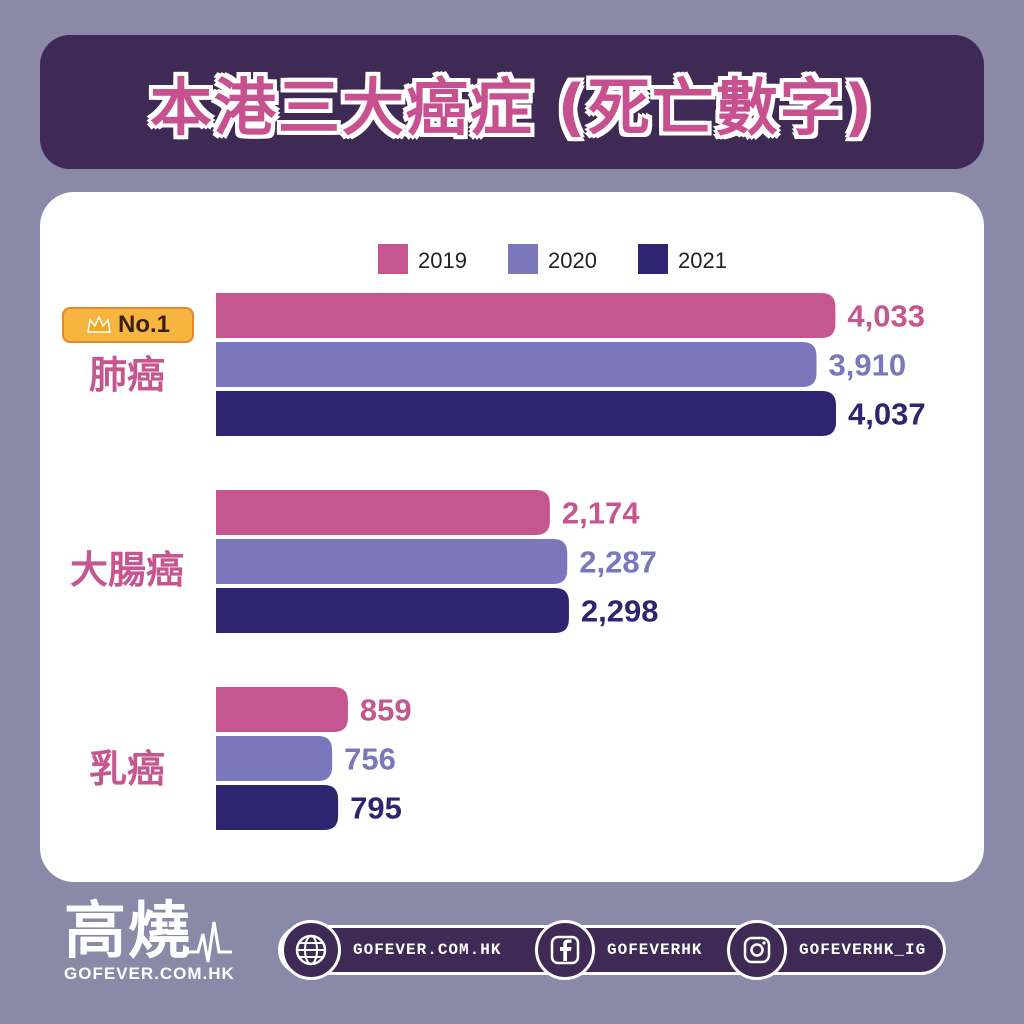 This screenshot has width=1024, height=1024. Describe the element at coordinates (311, 949) in the screenshot. I see `globe-icon` at that location.